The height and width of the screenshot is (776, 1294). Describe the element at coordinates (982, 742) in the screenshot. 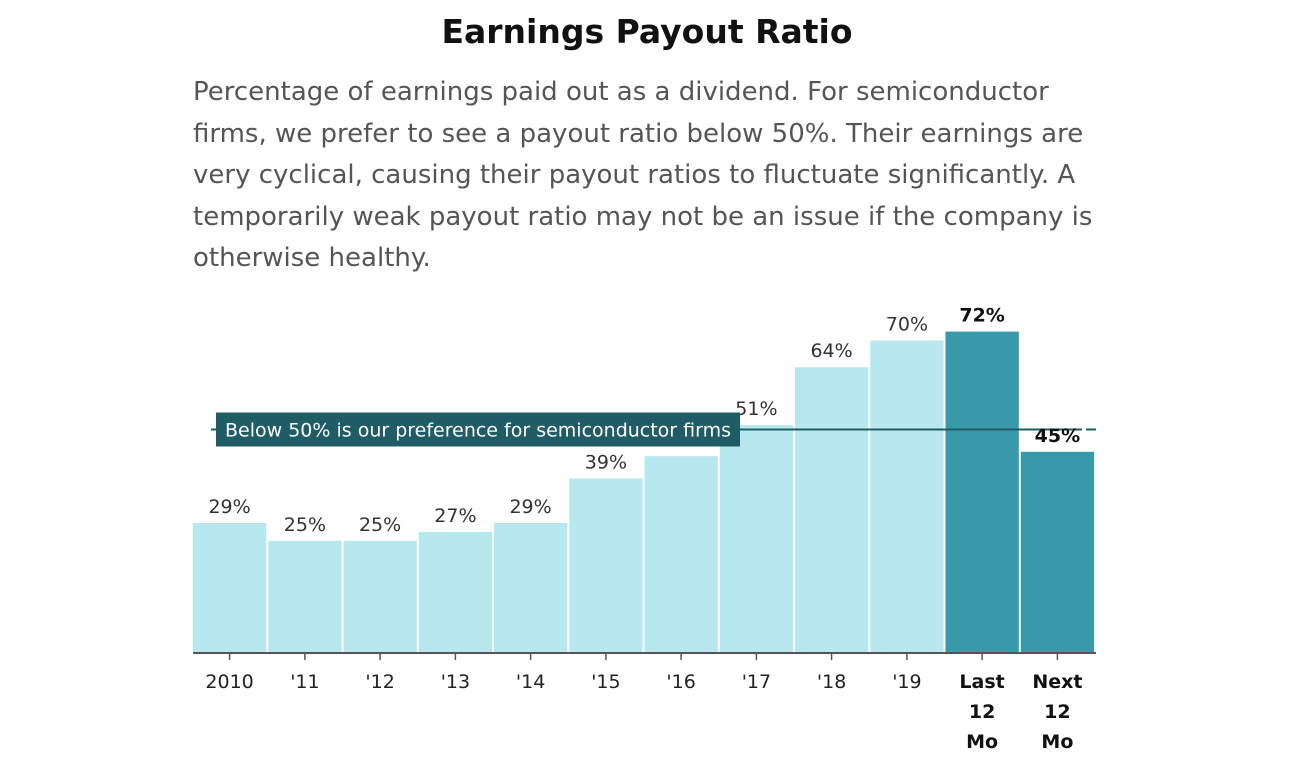

I see `x-tick-label-10-2: Mo` at that location.